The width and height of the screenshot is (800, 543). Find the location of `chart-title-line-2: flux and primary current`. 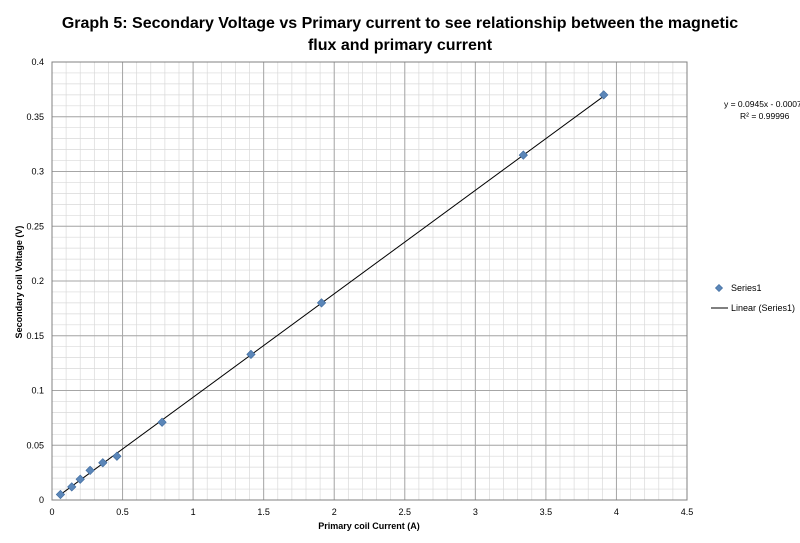

chart-title-line-2: flux and primary current is located at coordinates (400, 45).